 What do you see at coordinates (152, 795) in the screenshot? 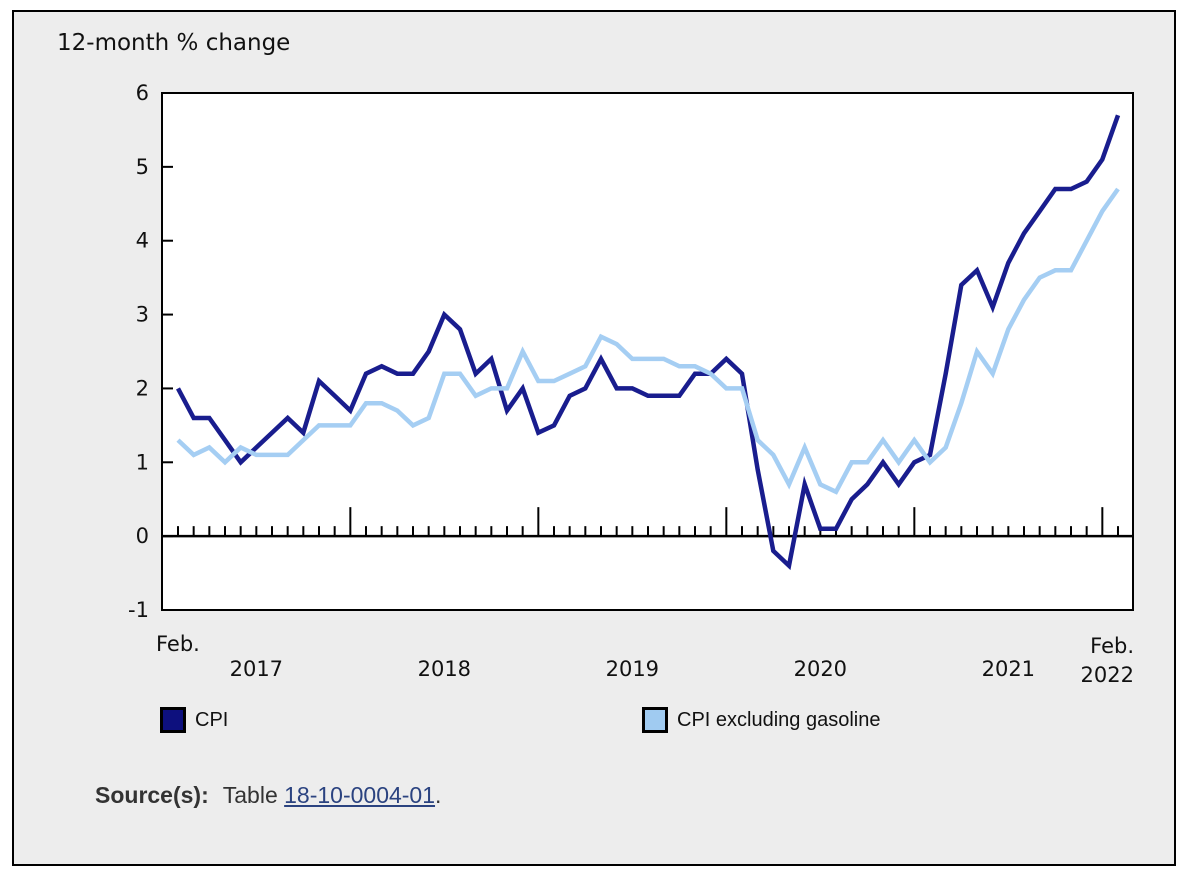
I see `source-prefix: Source(s):` at bounding box center [152, 795].